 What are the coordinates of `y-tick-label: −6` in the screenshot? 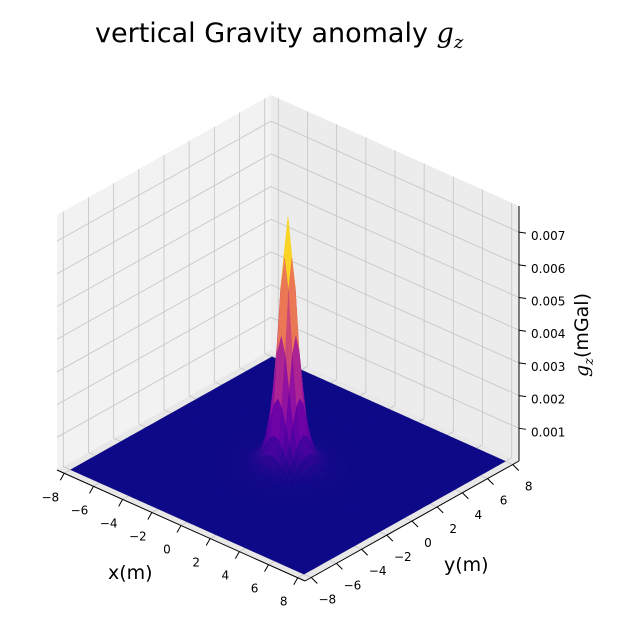 It's located at (353, 585).